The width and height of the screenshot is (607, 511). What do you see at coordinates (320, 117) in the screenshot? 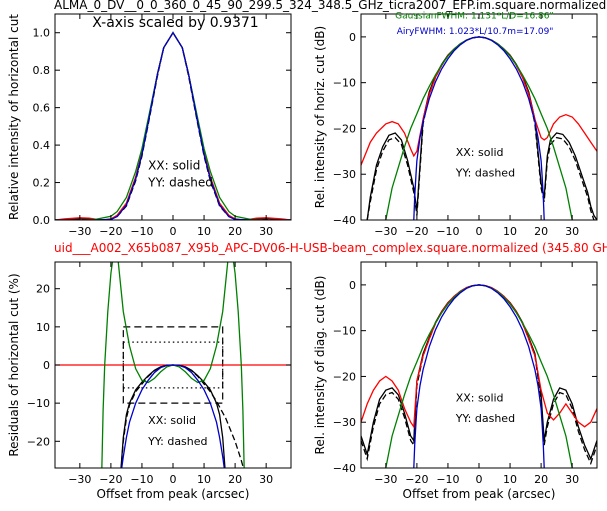
I see `y-axis-label: Rel. intensity of horiz. cut (dB)` at bounding box center [320, 117].